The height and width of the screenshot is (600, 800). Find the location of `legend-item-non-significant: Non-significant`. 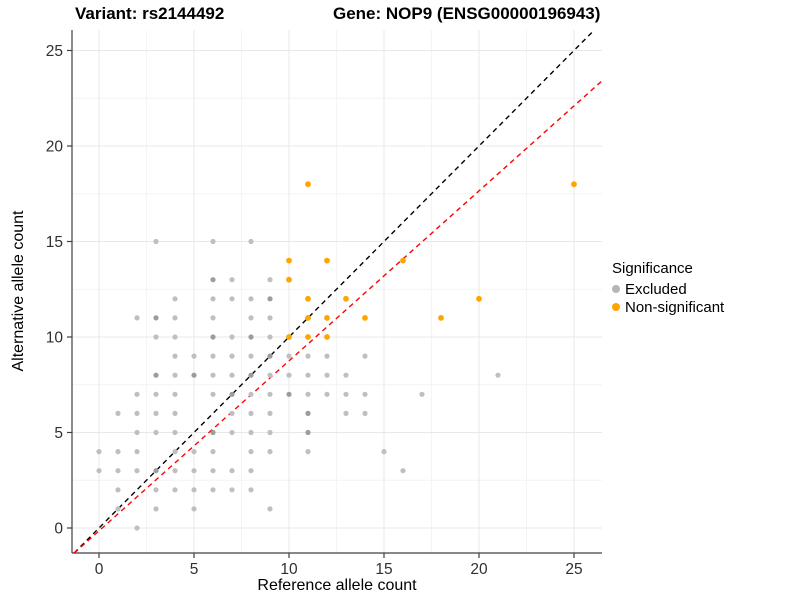

legend-item-non-significant: Non-significant is located at coordinates (668, 307).